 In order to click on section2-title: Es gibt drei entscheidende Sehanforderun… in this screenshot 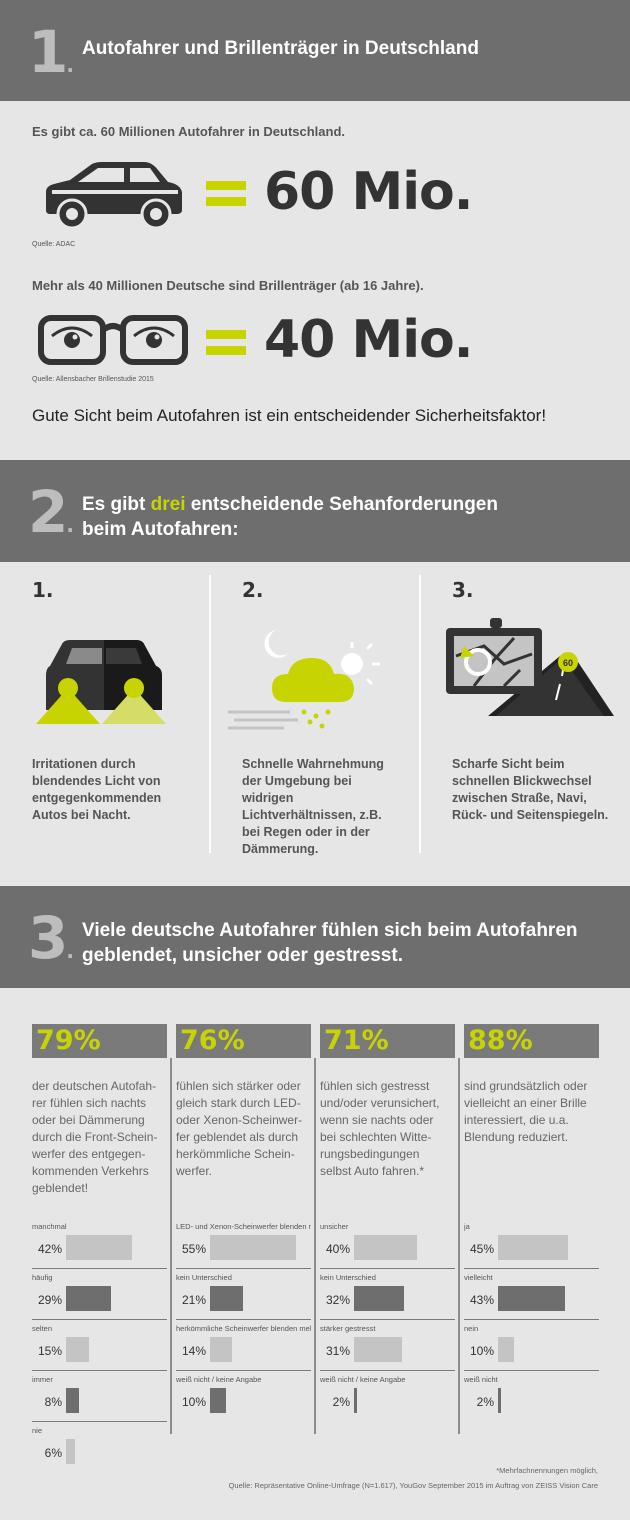, I will do `click(290, 517)`.